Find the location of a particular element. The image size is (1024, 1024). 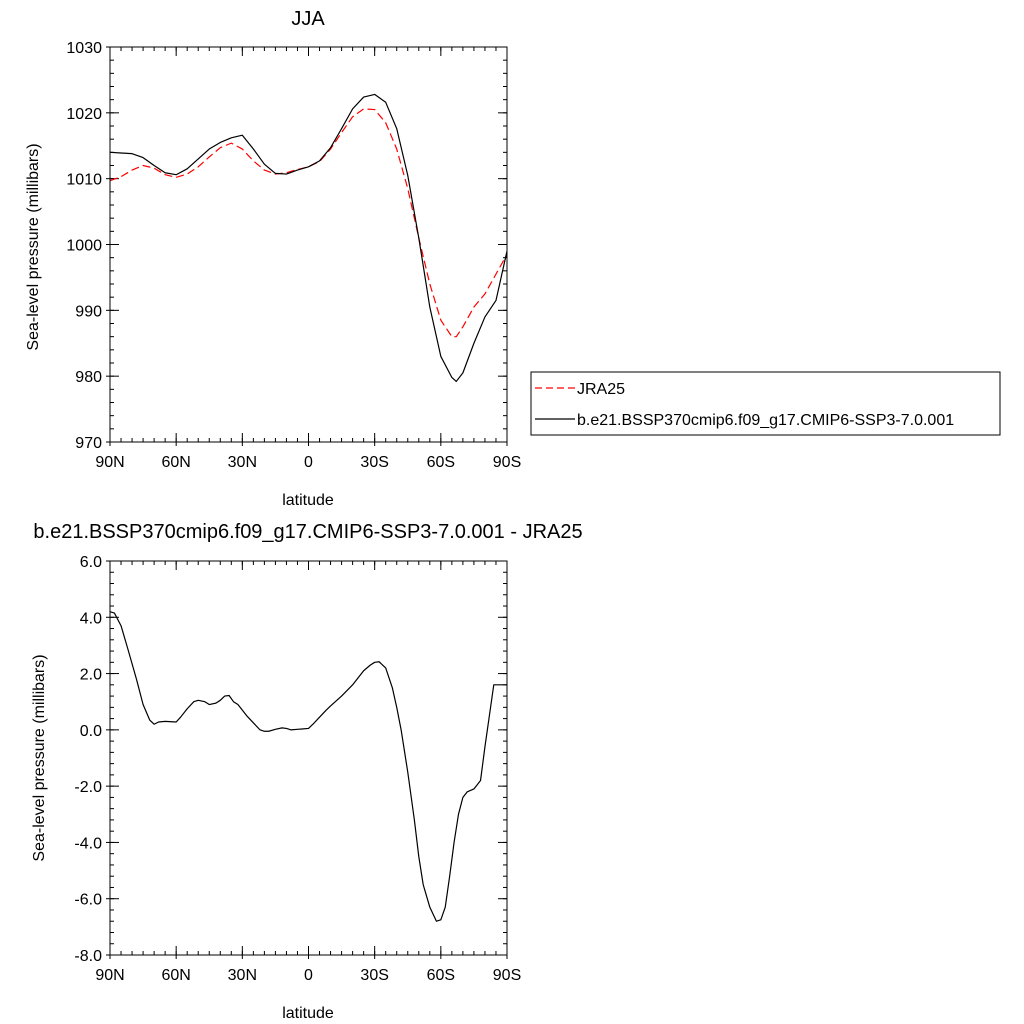

top-x-tick-label: 60N is located at coordinates (175, 462).